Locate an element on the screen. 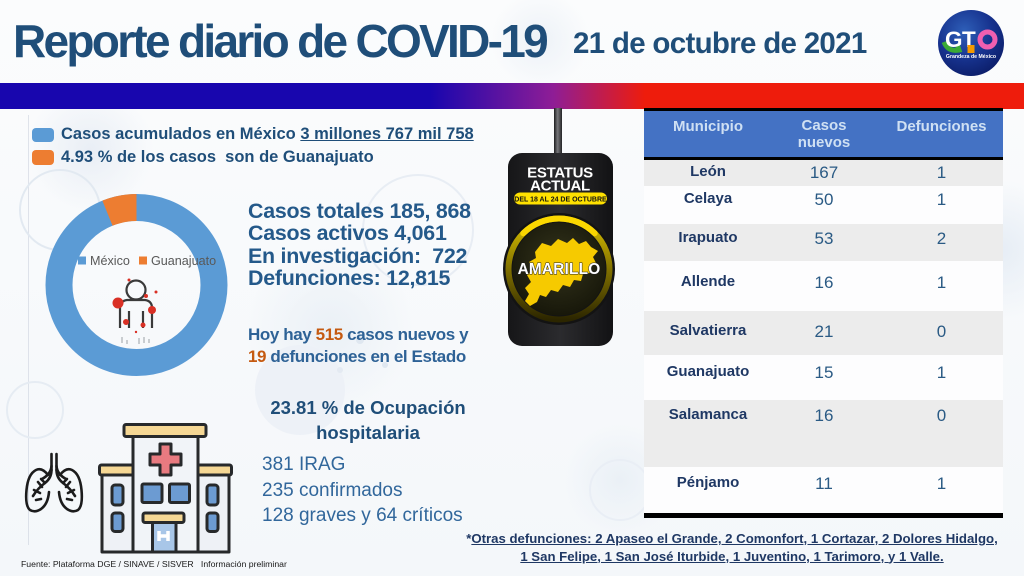 This screenshot has height=576, width=1024. svg-text: México is located at coordinates (110, 261).